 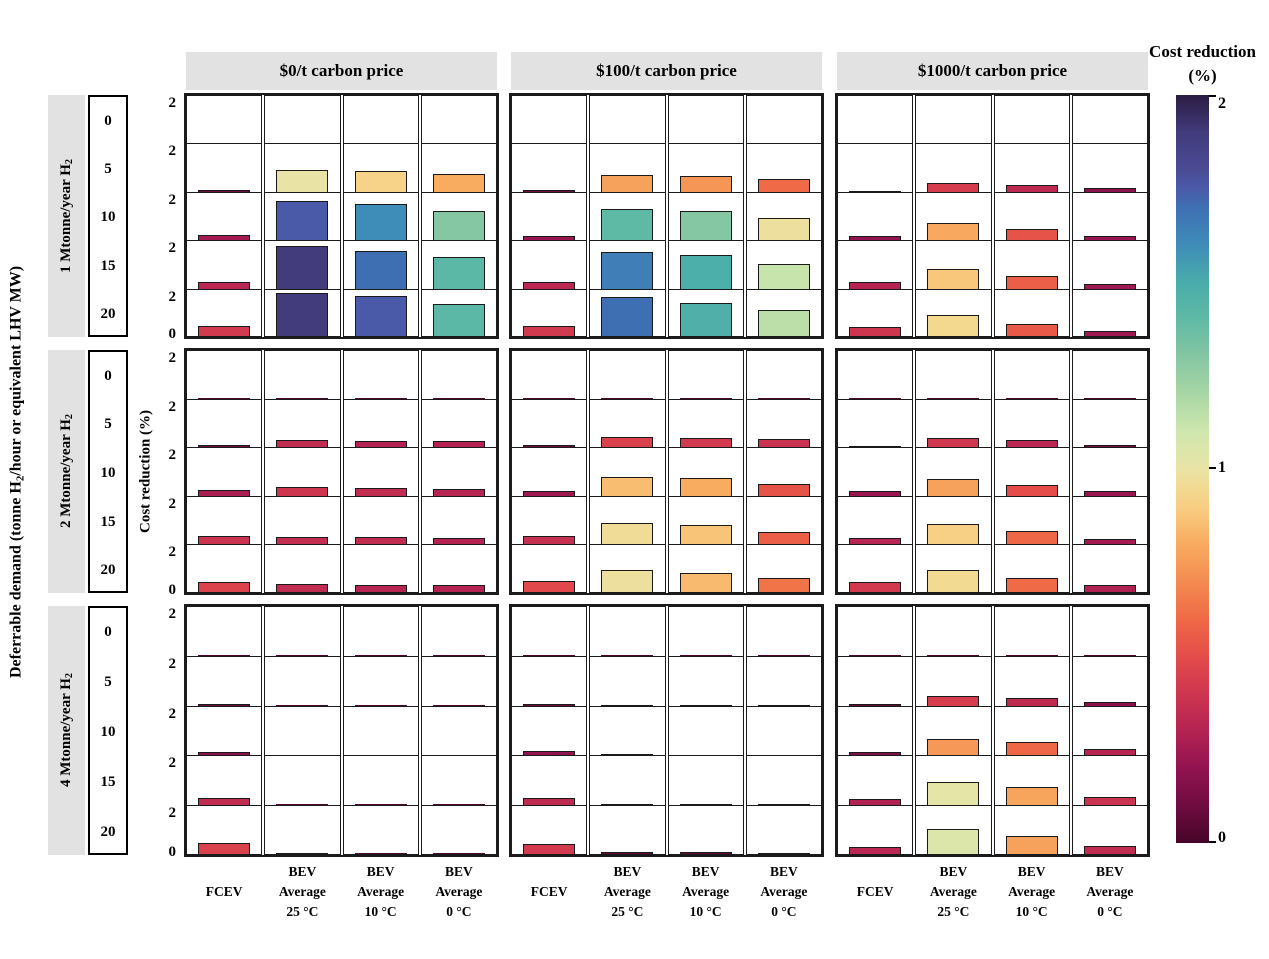 I want to click on y-tick-0: 0, so click(x=172, y=334).